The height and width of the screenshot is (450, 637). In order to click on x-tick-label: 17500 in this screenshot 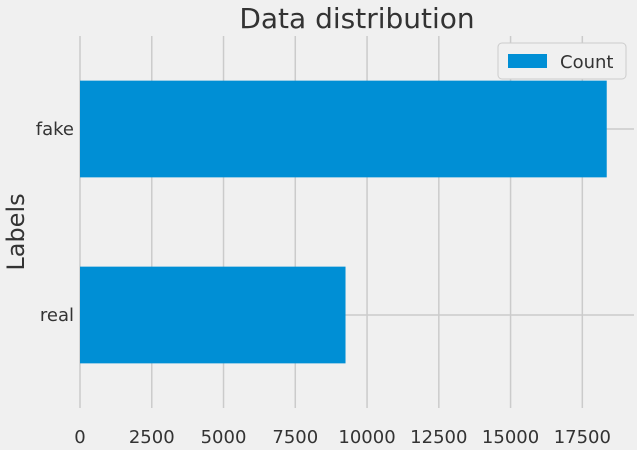, I will do `click(582, 437)`.